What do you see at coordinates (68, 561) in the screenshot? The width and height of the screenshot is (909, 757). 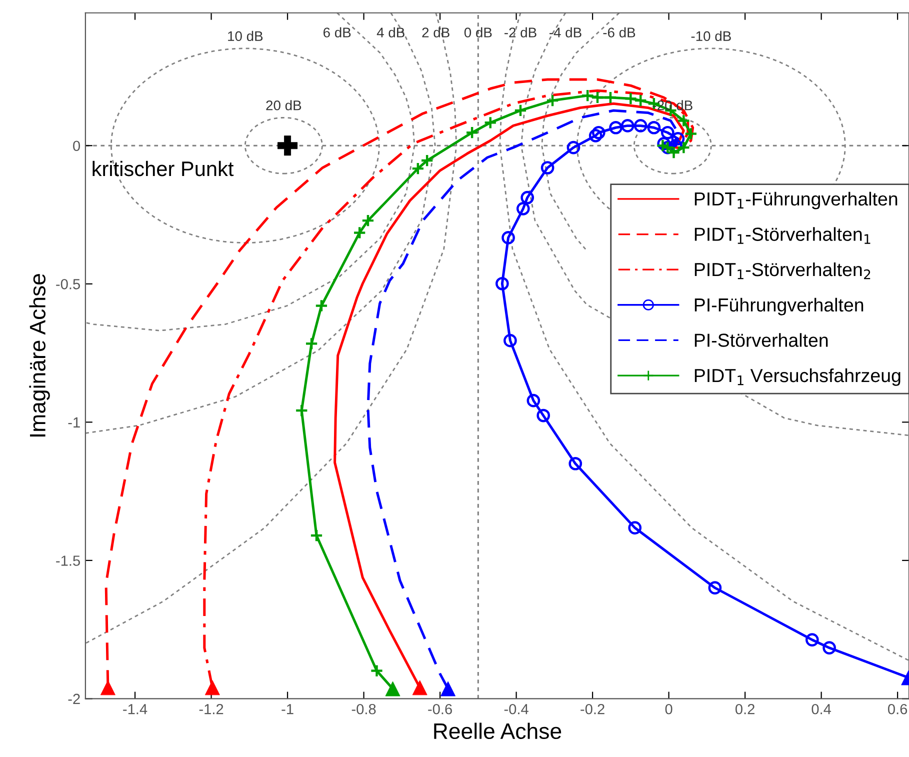 I see `y-tick-label: -1.5` at bounding box center [68, 561].